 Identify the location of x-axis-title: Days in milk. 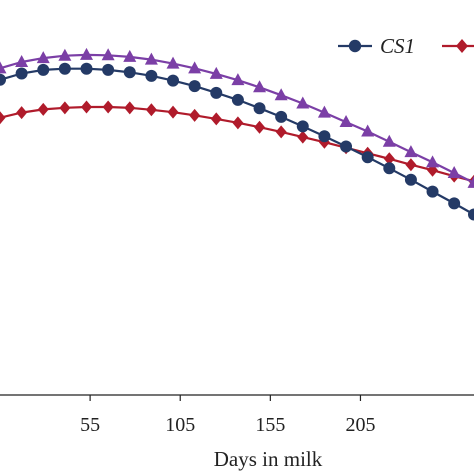
(268, 459).